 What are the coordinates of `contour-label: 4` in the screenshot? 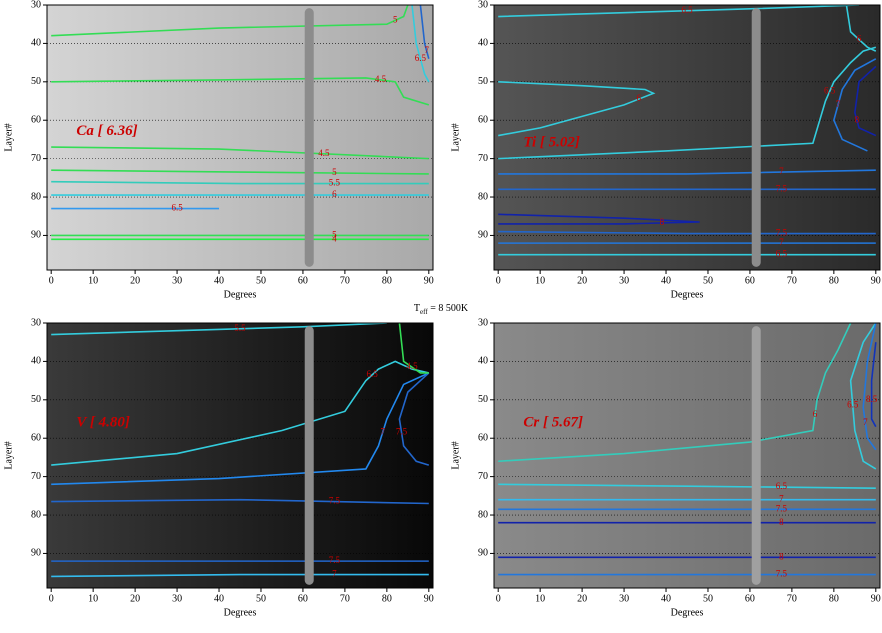 It's located at (334, 238).